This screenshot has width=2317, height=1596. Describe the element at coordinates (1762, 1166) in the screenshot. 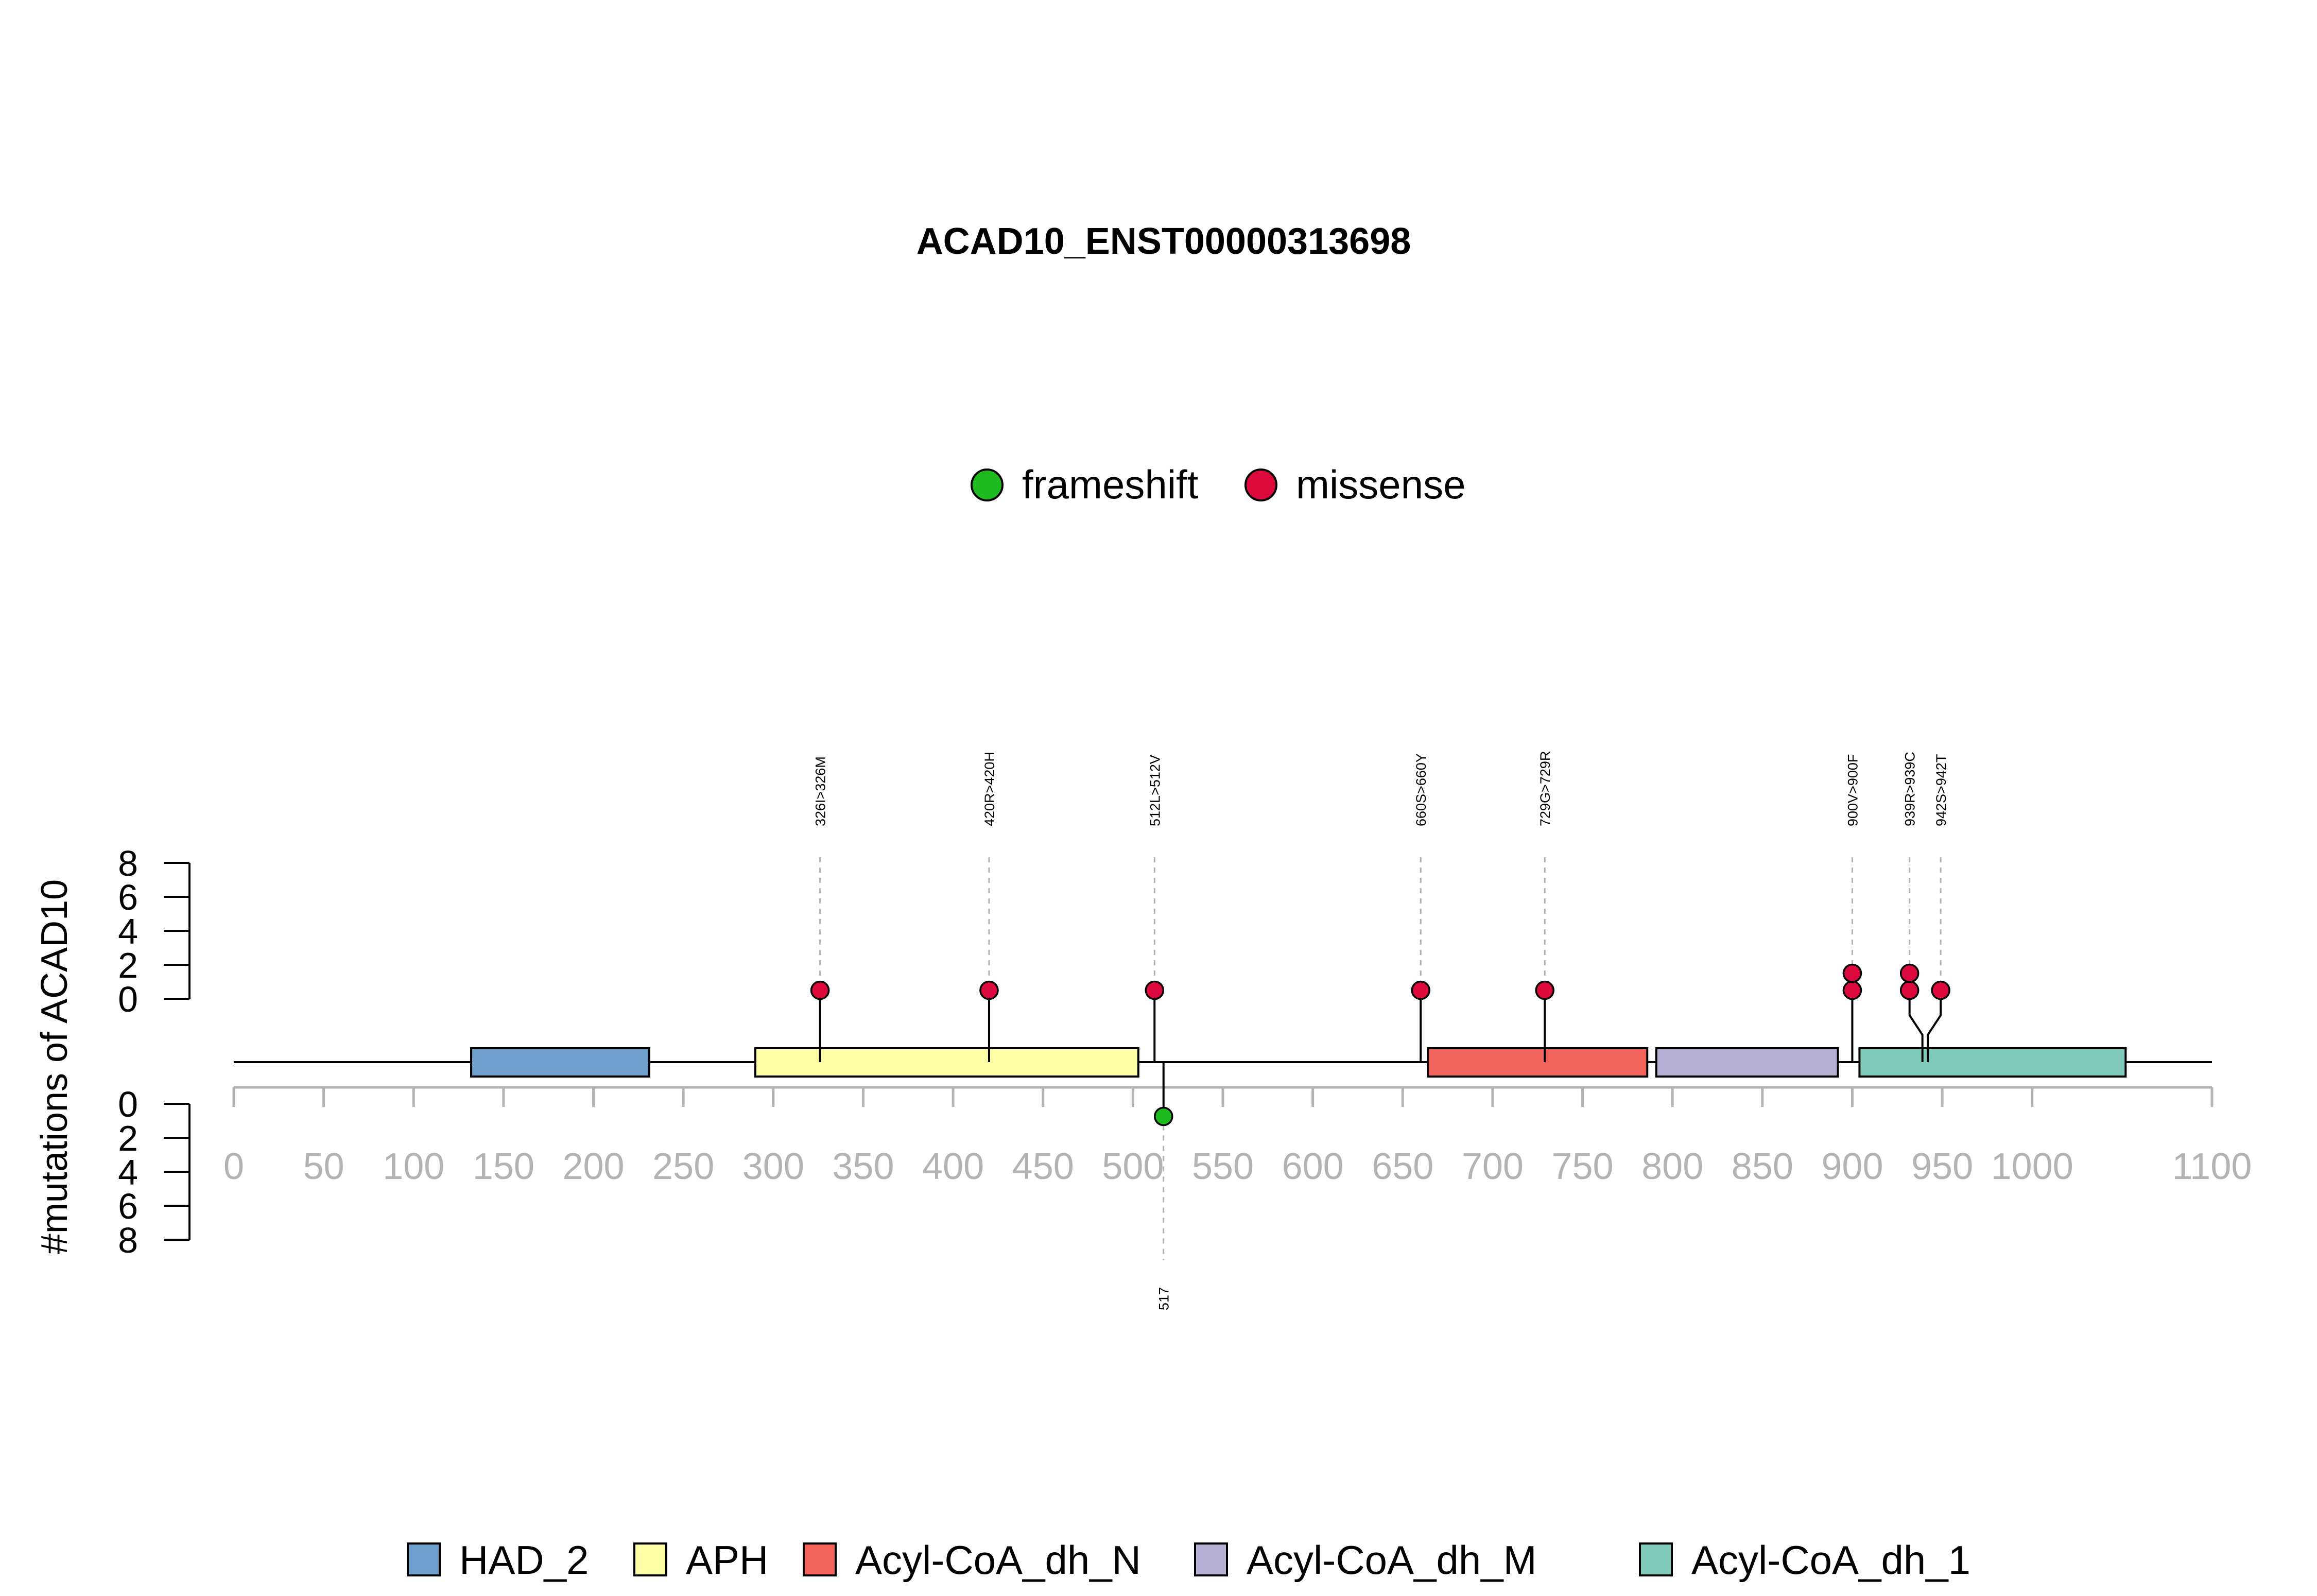

I see `x-tick-label: 850` at that location.